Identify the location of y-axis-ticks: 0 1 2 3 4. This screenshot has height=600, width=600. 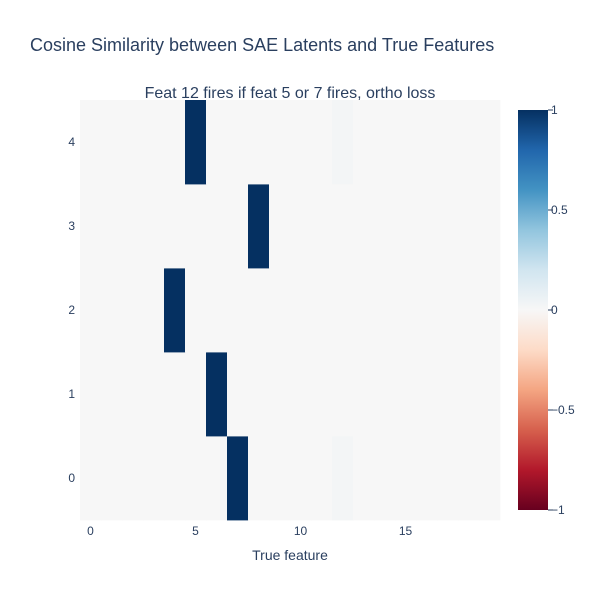
(71, 310).